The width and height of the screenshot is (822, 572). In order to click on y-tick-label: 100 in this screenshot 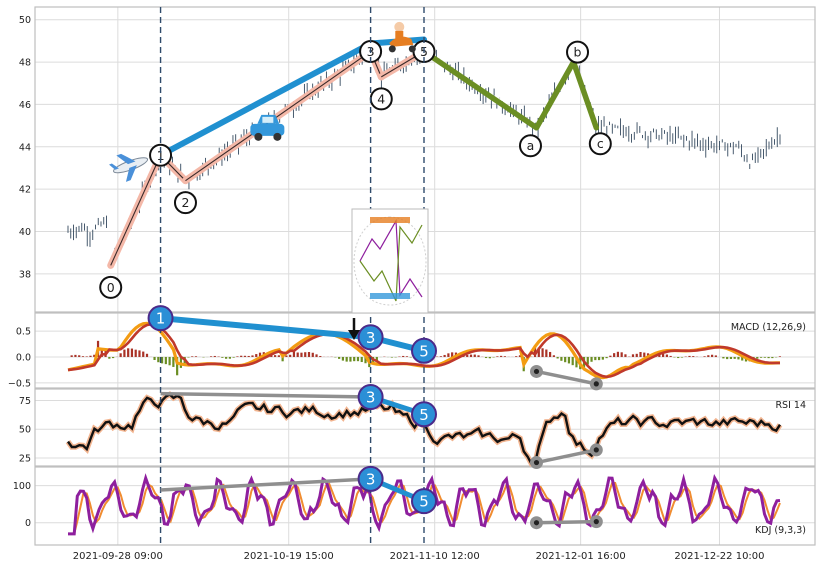, I will do `click(22, 486)`.